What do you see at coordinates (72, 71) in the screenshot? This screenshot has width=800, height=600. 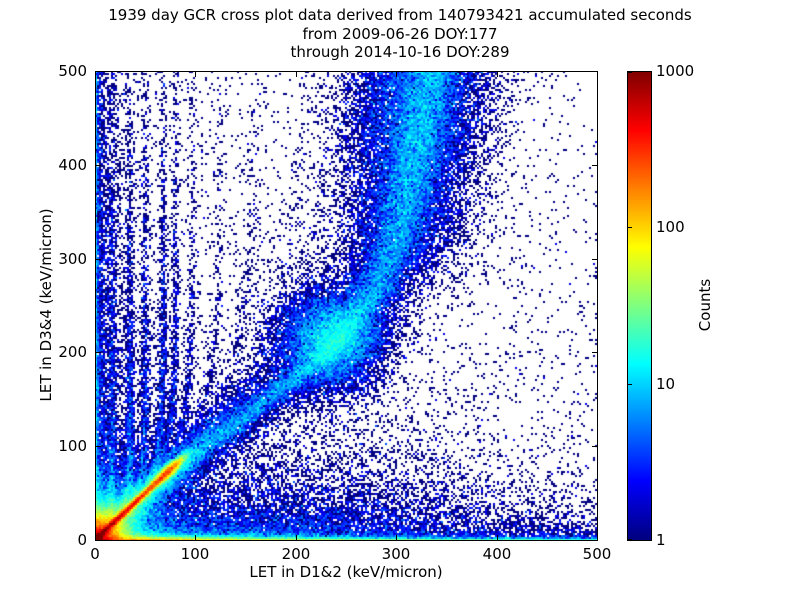 I see `y-tick-label: 500` at bounding box center [72, 71].